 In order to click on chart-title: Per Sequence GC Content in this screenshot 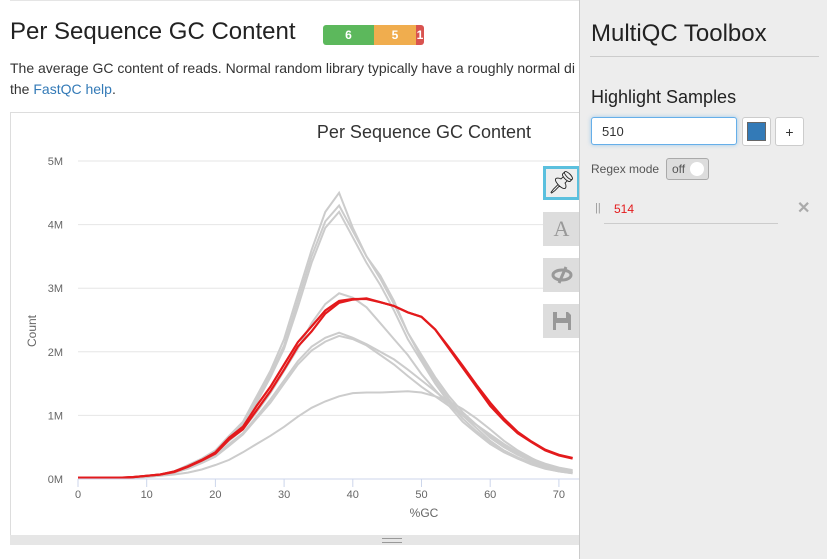, I will do `click(424, 132)`.